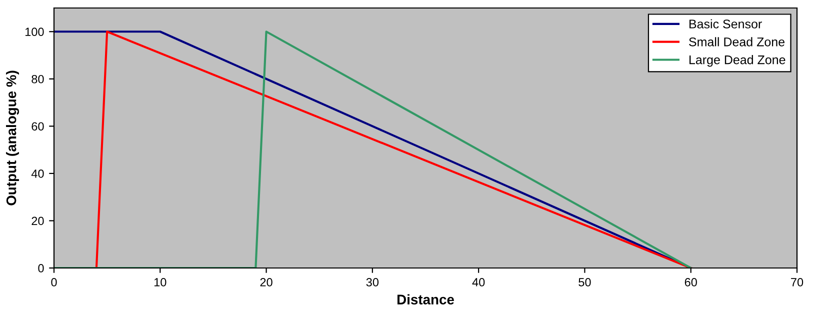 This screenshot has height=325, width=815. What do you see at coordinates (737, 61) in the screenshot?
I see `legend-label: Large Dead Zone` at bounding box center [737, 61].